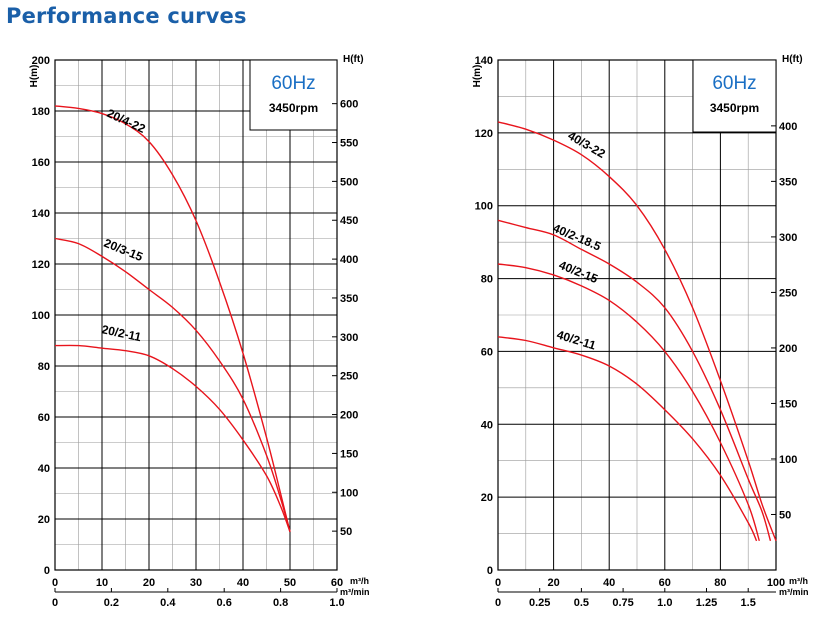  I want to click on x2-tick-label: 0.8, so click(280, 603).